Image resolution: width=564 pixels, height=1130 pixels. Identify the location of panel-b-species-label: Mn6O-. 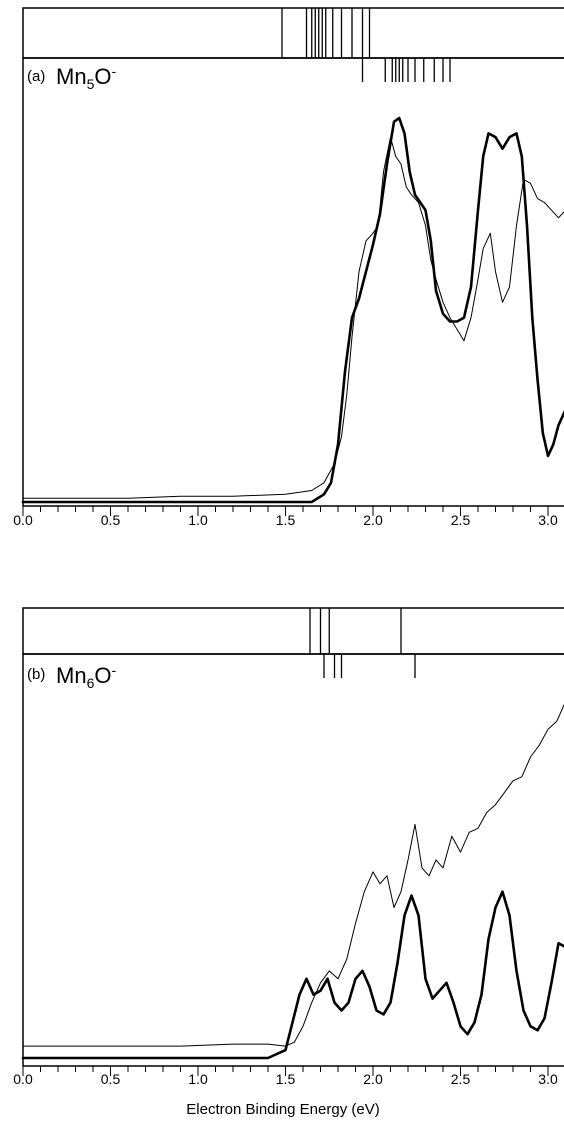
(86, 676).